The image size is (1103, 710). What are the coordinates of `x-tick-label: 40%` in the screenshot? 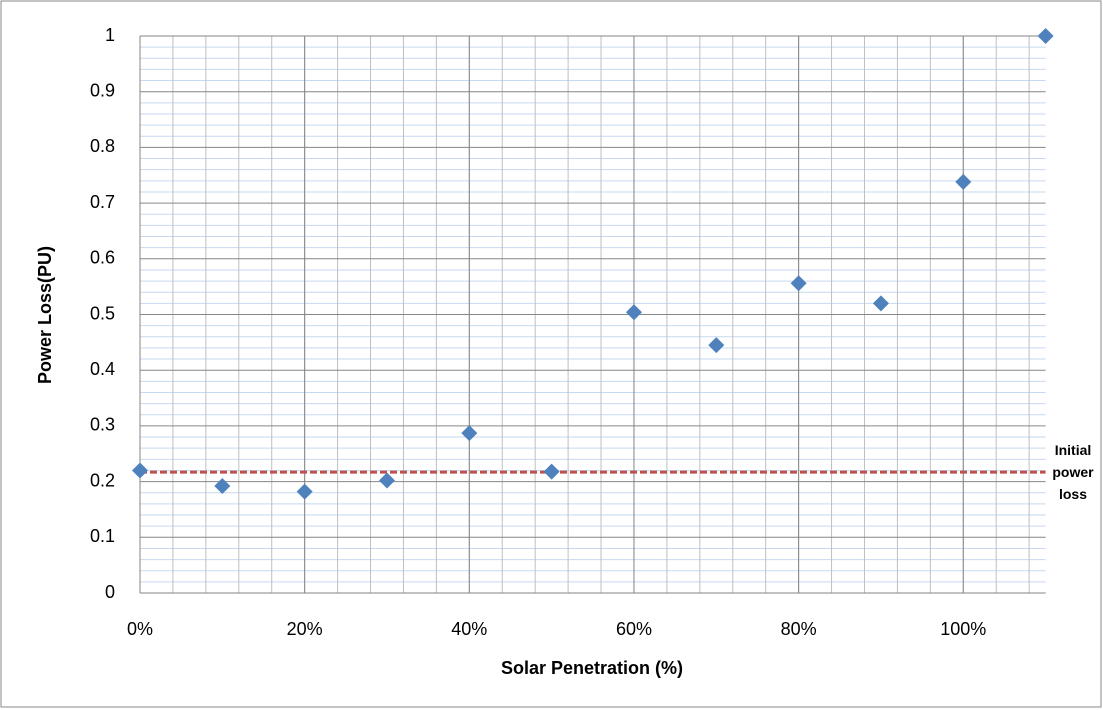 It's located at (469, 629).